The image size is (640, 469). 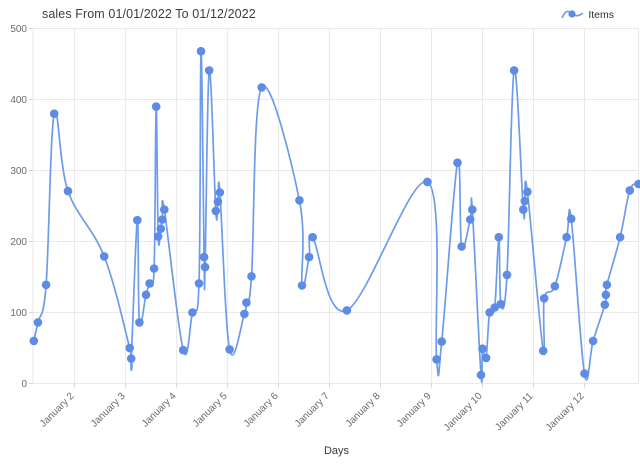 What do you see at coordinates (149, 14) in the screenshot?
I see `chart-title: sales From 01/01/2022 To 01/12/2022` at bounding box center [149, 14].